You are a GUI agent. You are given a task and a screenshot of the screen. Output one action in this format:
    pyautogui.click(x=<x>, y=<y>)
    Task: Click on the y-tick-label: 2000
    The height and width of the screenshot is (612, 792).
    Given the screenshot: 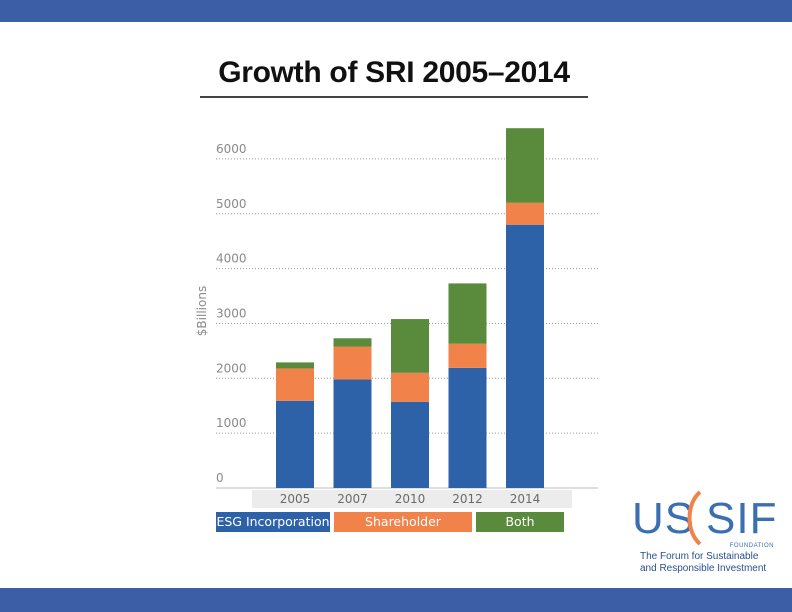 What is the action you would take?
    pyautogui.click(x=231, y=368)
    